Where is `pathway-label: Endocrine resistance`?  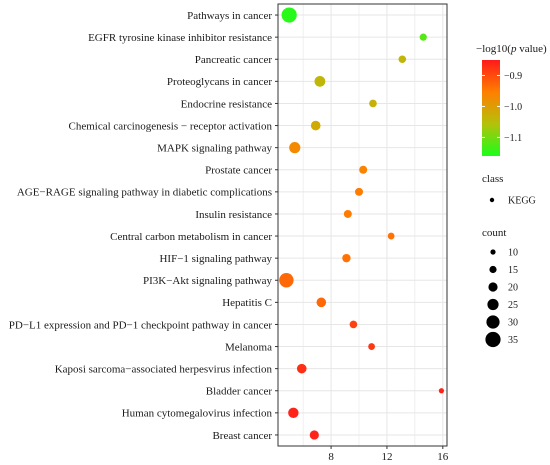 pathway-label: Endocrine resistance is located at coordinates (226, 104).